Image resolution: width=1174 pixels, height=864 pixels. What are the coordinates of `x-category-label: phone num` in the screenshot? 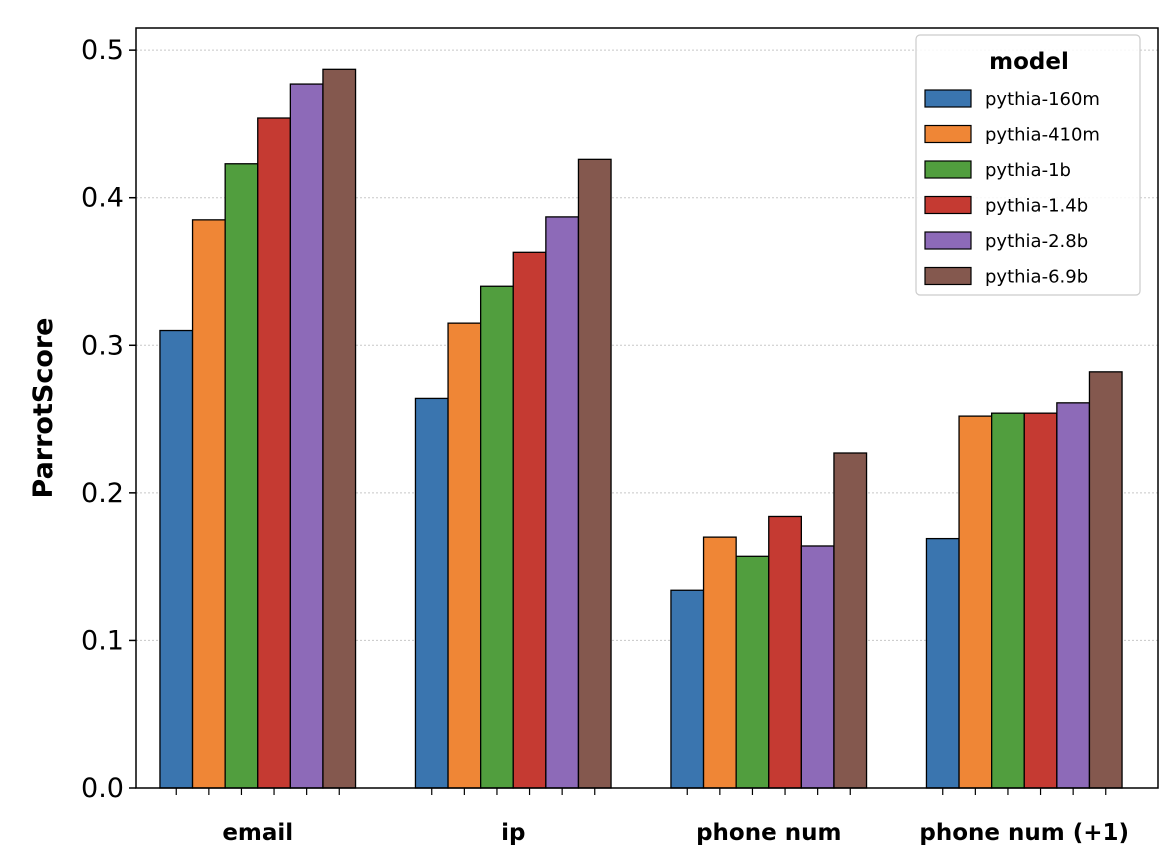 It's located at (768, 833).